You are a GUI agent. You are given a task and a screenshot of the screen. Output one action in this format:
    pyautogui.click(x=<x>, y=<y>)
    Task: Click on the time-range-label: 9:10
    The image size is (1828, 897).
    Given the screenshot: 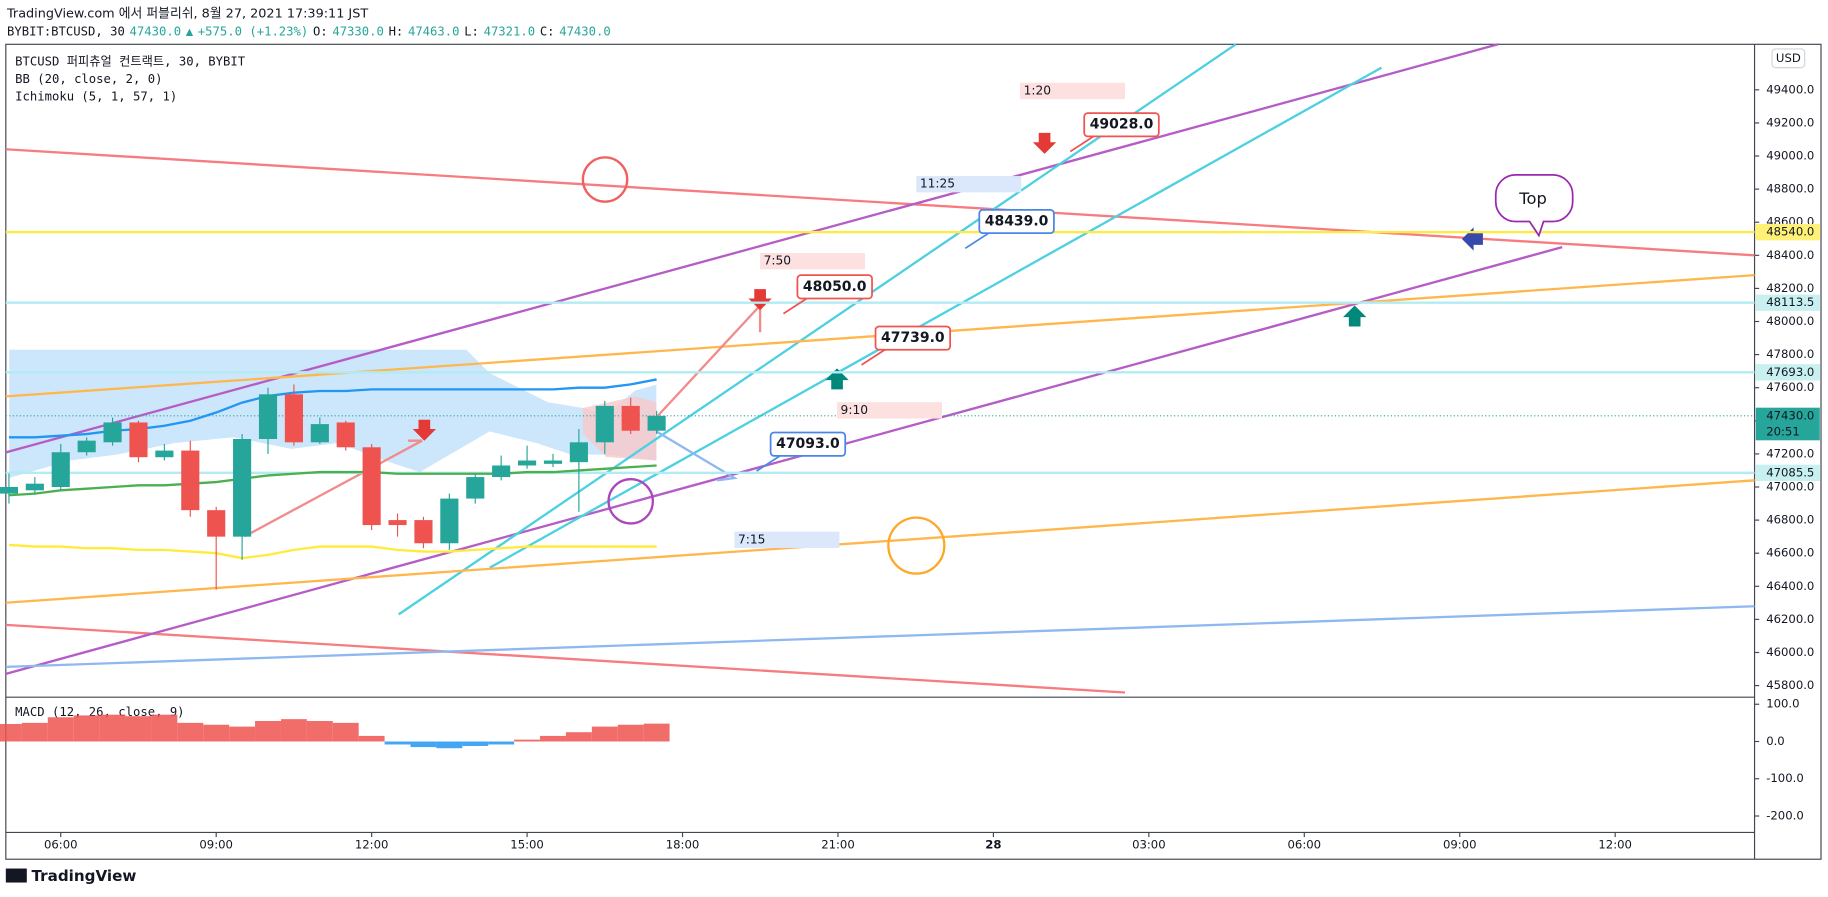 What is the action you would take?
    pyautogui.click(x=854, y=410)
    